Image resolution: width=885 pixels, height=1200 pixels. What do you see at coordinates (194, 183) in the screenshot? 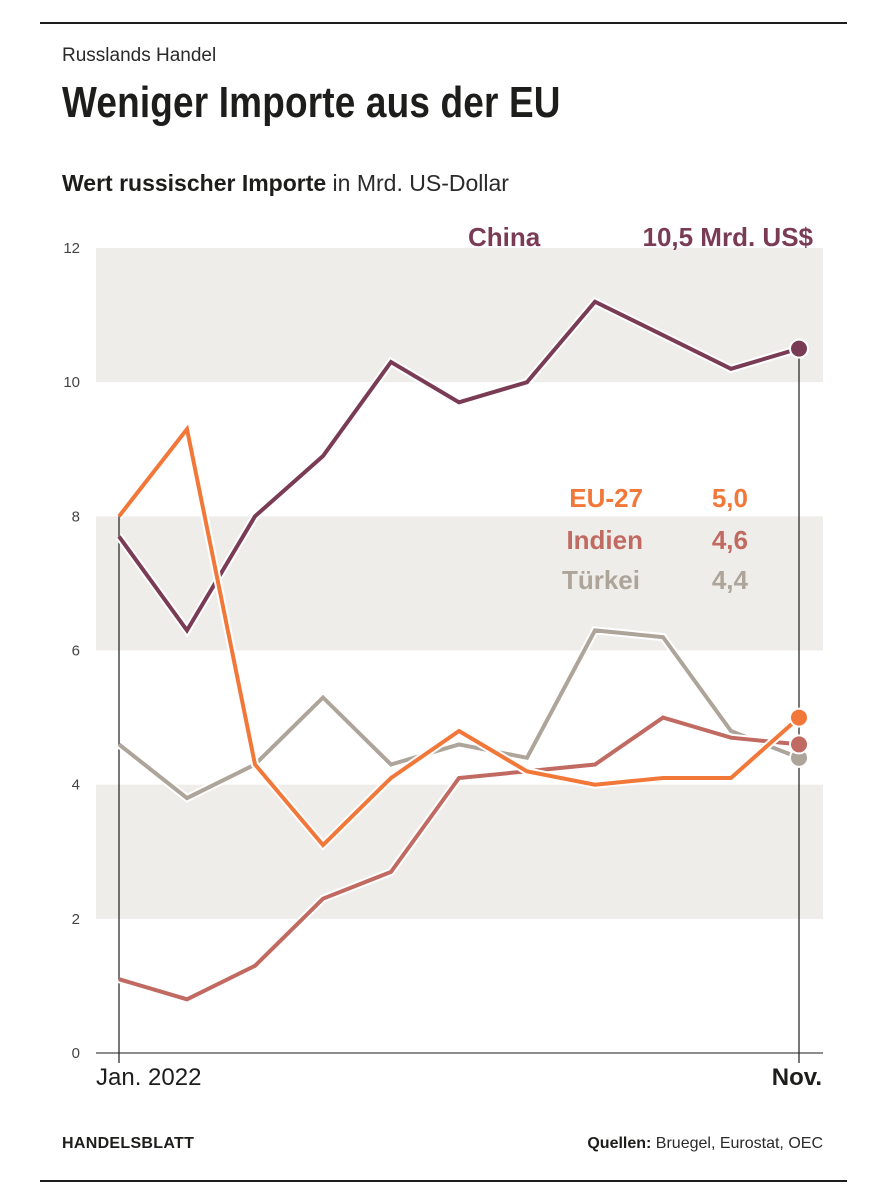
I see `subtitle-bold: Wert russischer Importe` at bounding box center [194, 183].